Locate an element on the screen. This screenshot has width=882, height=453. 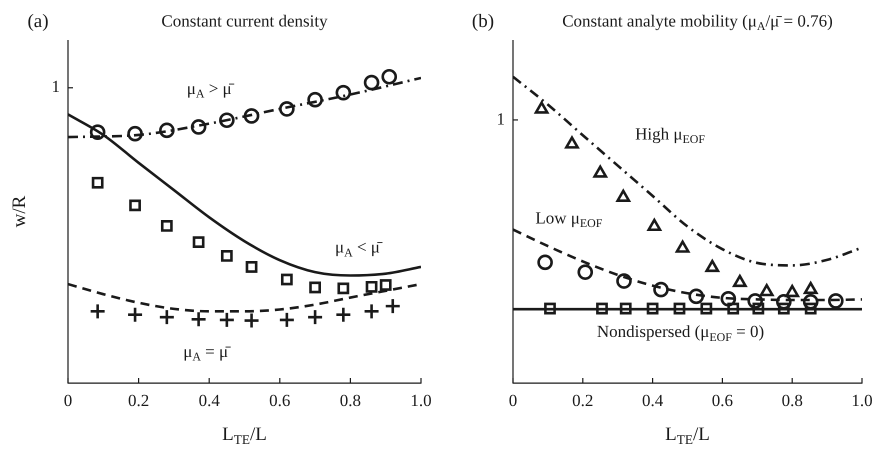
y-axis-title: w/R is located at coordinates (19, 211).